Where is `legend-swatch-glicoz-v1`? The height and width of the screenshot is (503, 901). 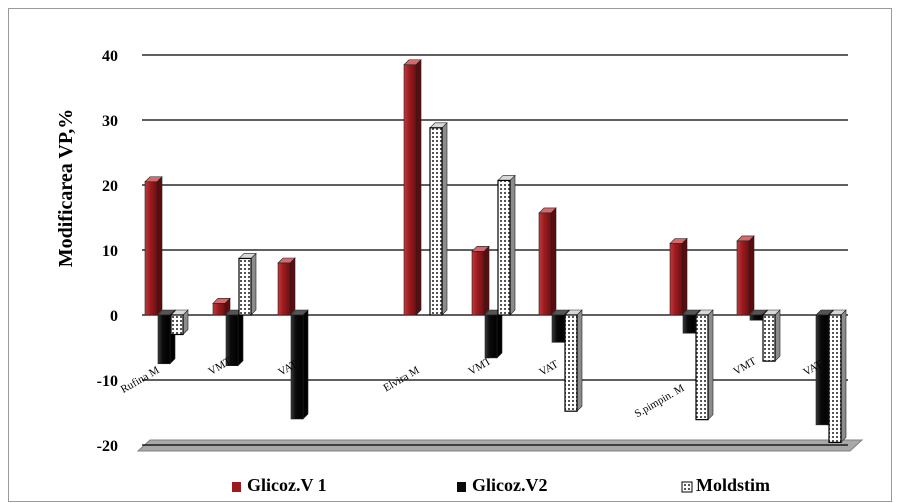 legend-swatch-glicoz-v1 is located at coordinates (236, 487).